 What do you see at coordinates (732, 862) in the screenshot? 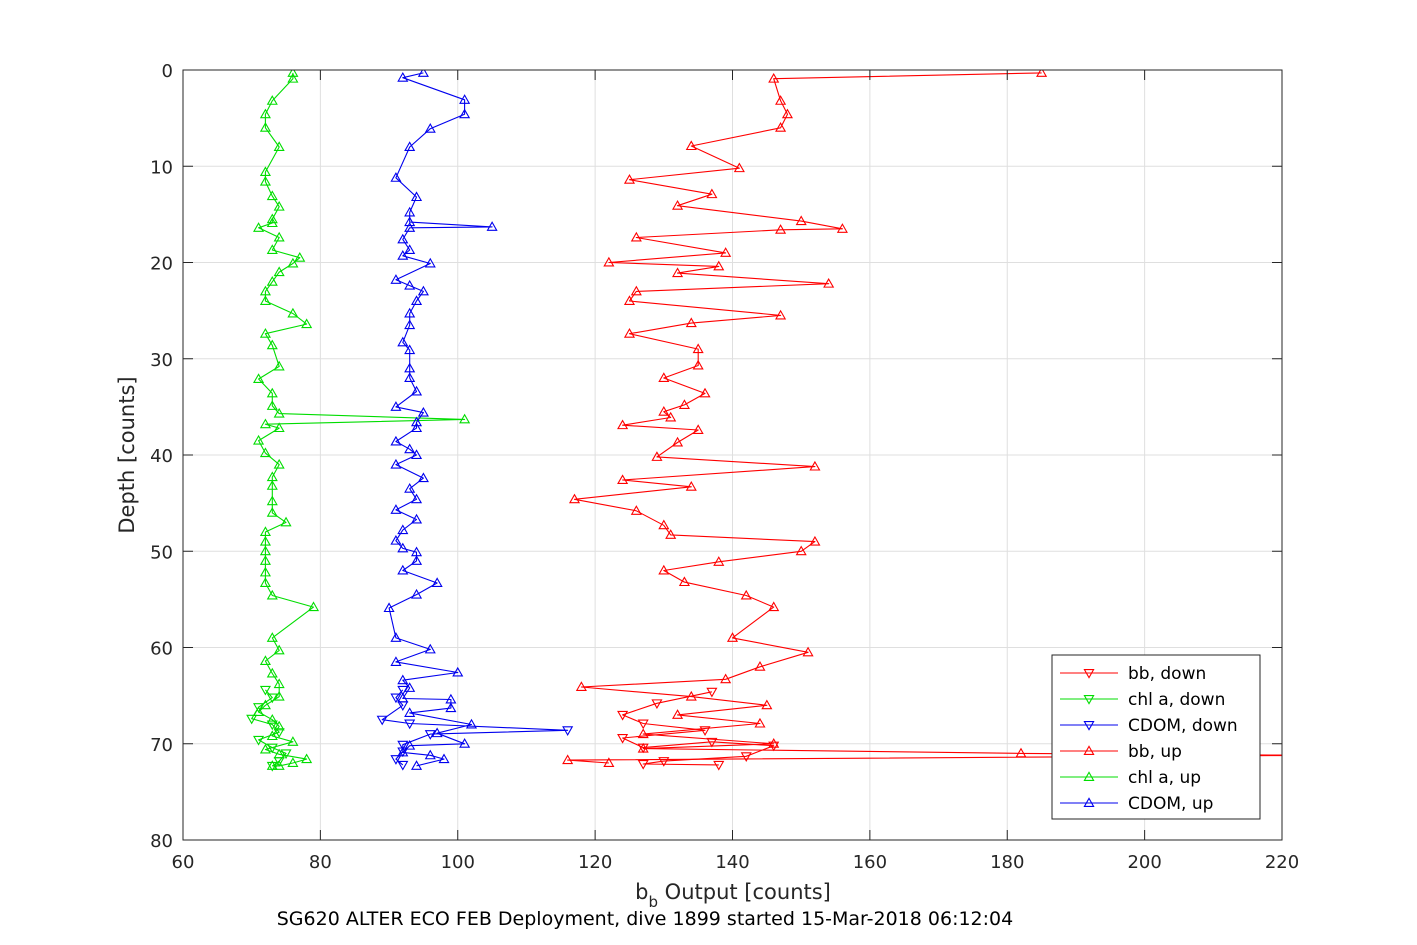
I see `x-tick-label: 140` at bounding box center [732, 862].